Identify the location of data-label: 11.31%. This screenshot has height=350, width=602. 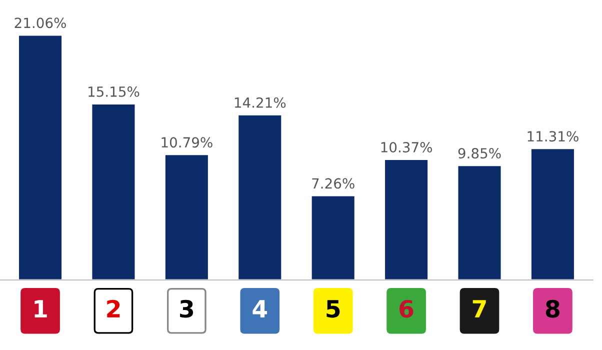
(553, 136).